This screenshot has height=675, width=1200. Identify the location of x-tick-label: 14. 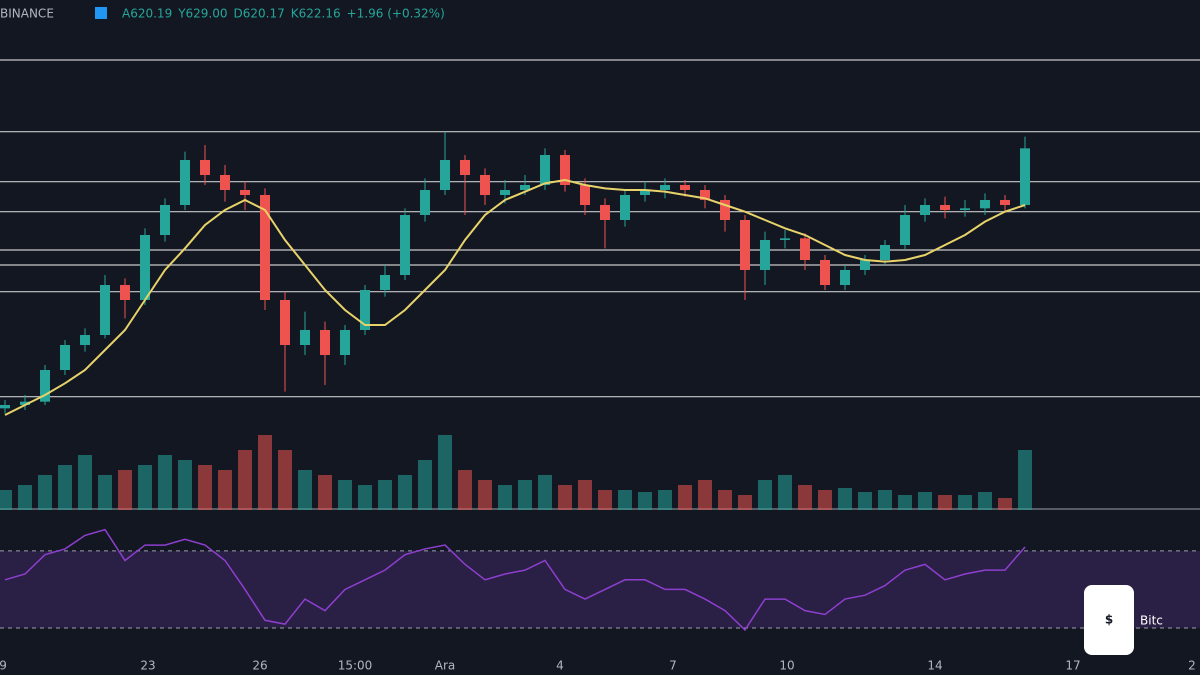
(934, 666).